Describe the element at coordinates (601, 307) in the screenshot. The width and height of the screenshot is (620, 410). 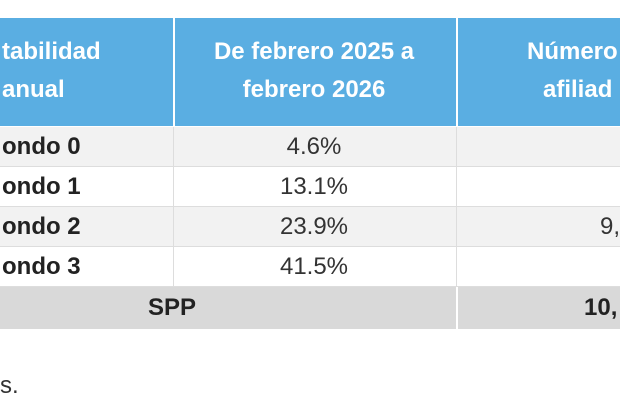
I see `total-value: 10,` at that location.